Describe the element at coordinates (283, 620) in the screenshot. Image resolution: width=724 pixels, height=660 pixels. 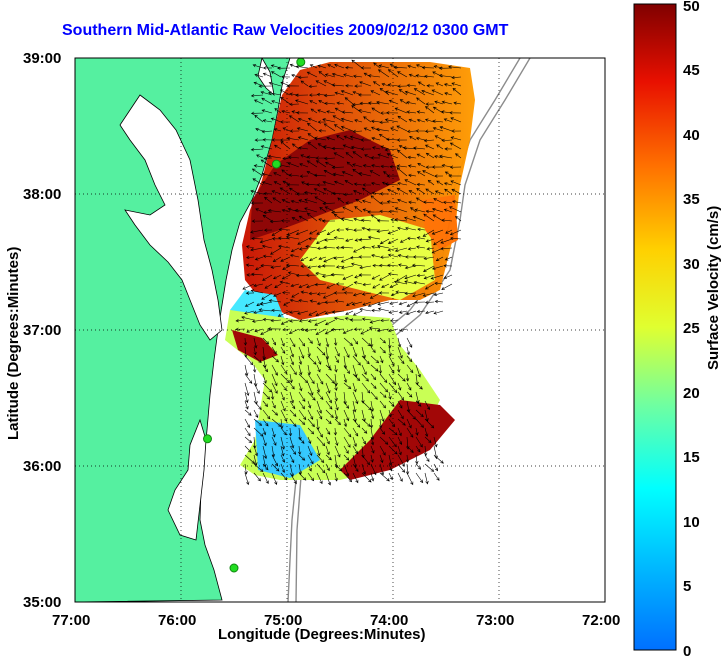
I see `x-tick-label: 75:00` at that location.